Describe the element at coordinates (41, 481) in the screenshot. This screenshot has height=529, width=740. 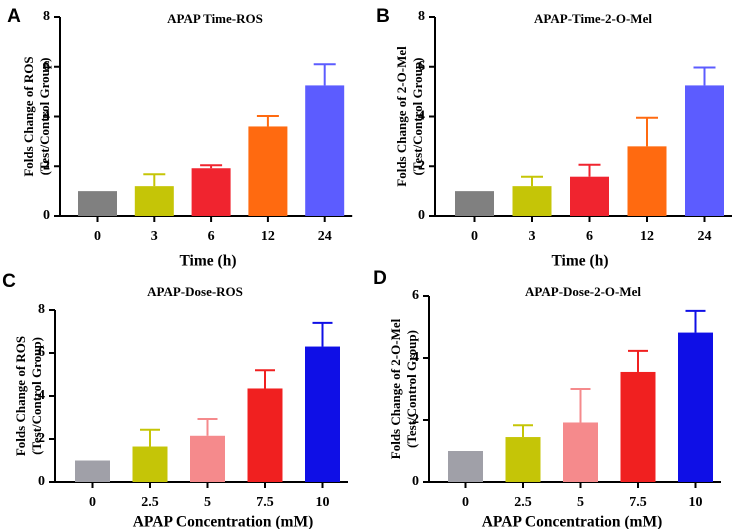
I see `y-tick-label-c-0: 0` at that location.